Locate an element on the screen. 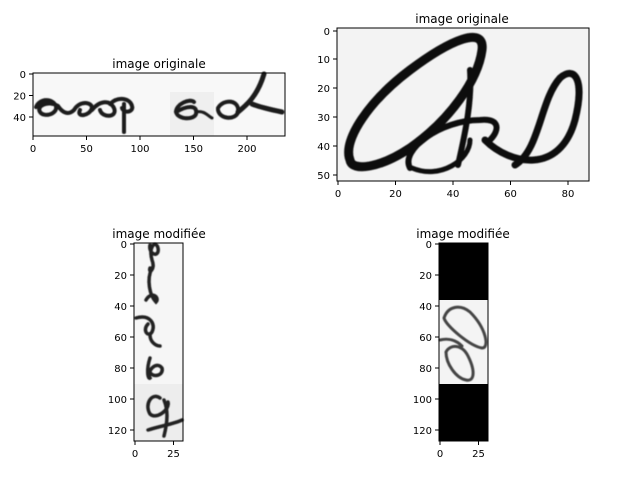  panel-3-yaxis: 0 20 40 60 80 100 120 is located at coordinates (121, 338).